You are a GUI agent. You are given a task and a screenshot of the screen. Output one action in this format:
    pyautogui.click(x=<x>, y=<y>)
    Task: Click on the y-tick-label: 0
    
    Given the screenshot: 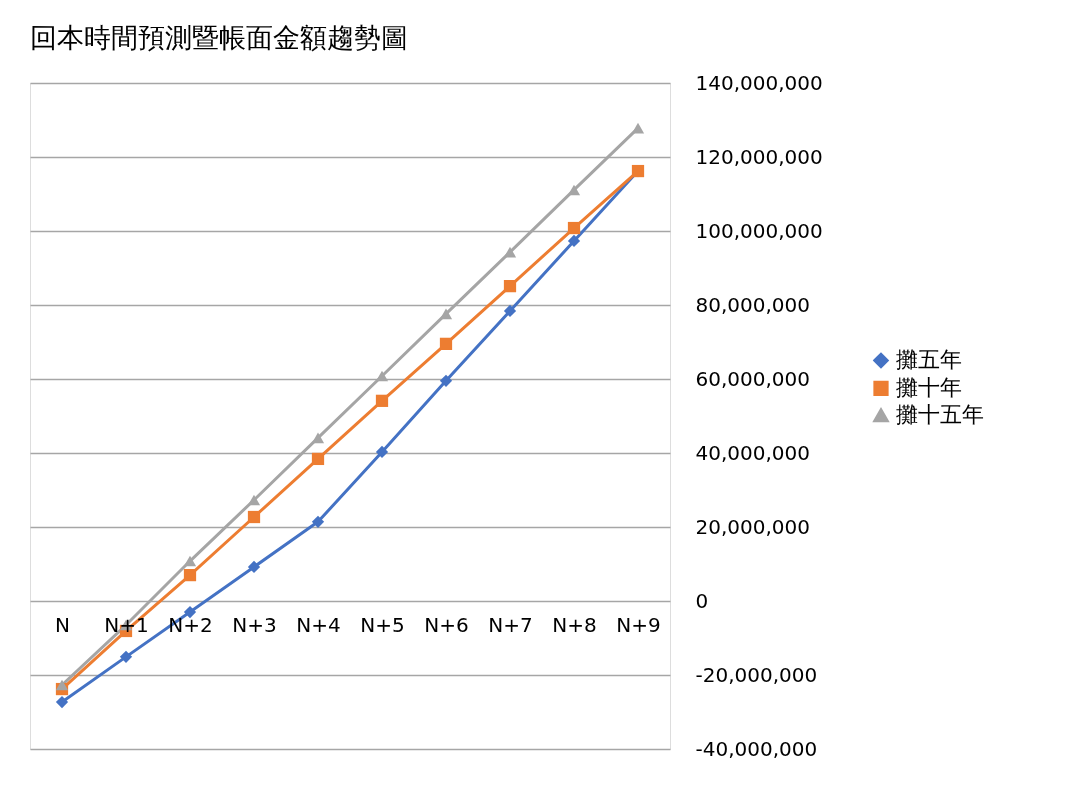 What is the action you would take?
    pyautogui.click(x=702, y=600)
    